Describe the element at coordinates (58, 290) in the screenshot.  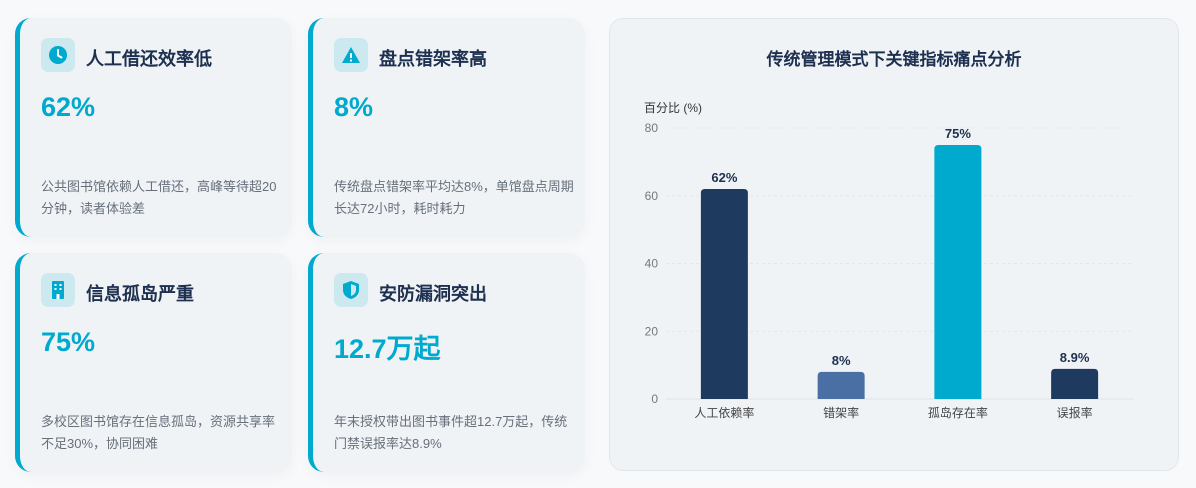
I see `building-icon` at that location.